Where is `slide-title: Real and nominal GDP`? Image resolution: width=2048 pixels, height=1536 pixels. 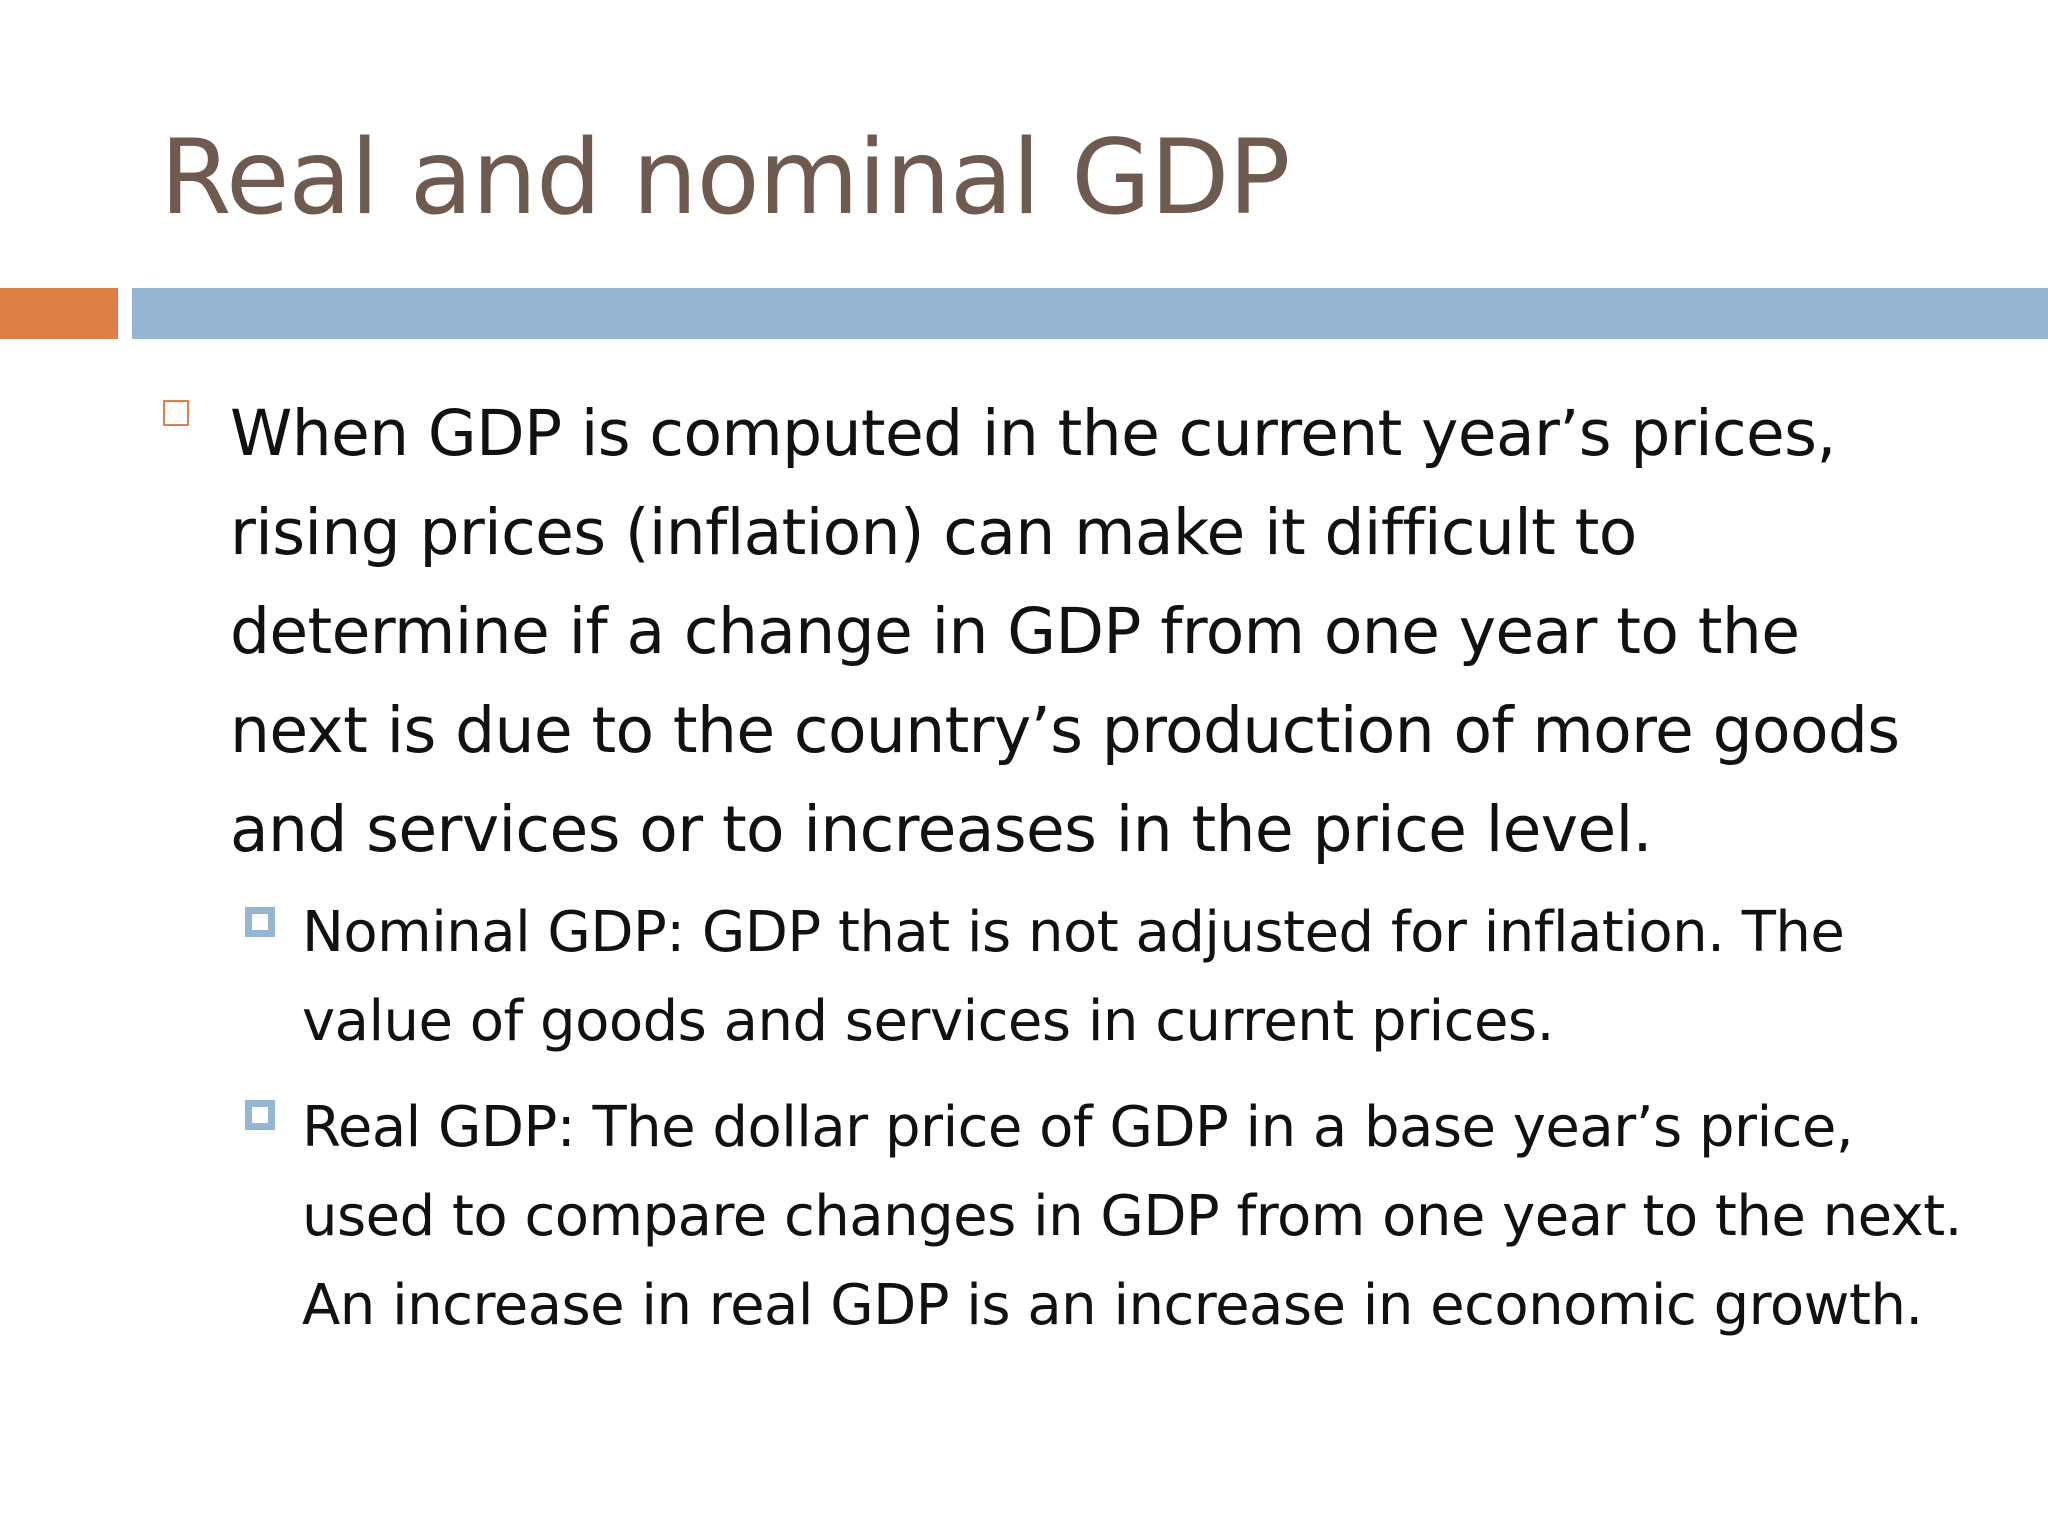 slide-title: Real and nominal GDP is located at coordinates (725, 178).